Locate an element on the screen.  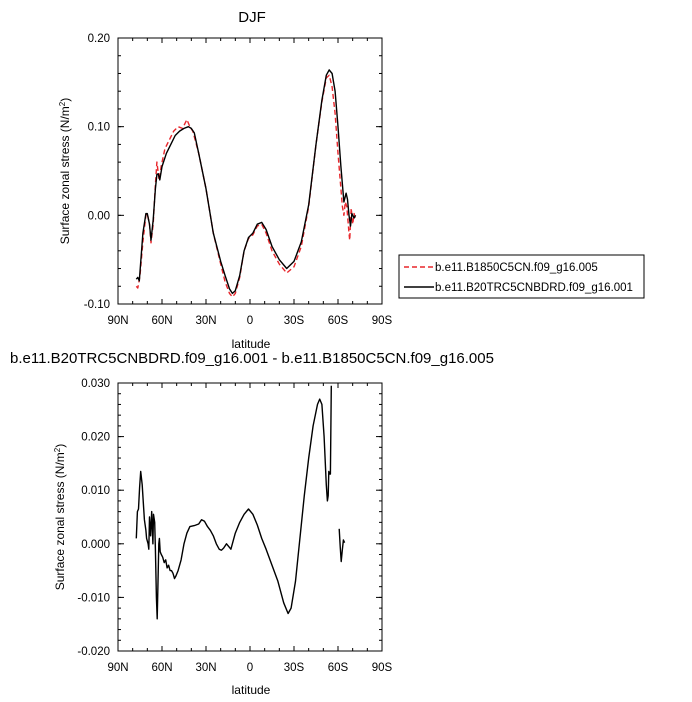
top-chart-series is located at coordinates (246, 183).